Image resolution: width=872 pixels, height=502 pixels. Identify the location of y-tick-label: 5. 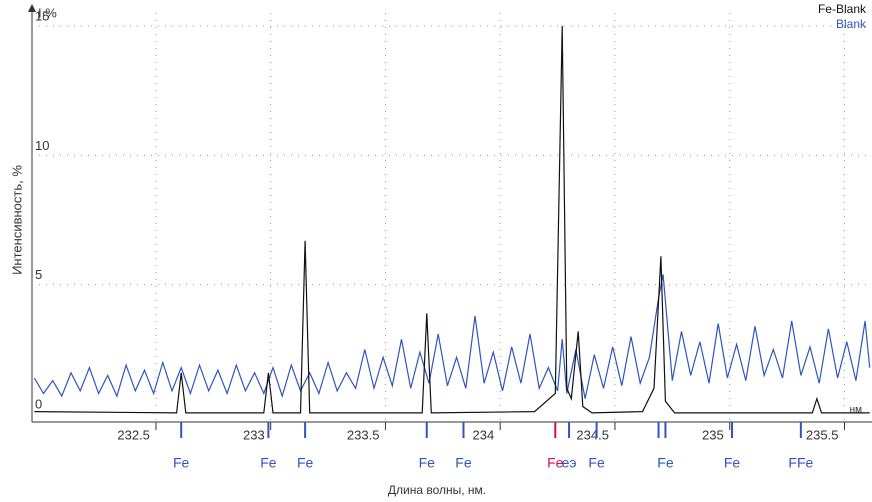
(38, 274).